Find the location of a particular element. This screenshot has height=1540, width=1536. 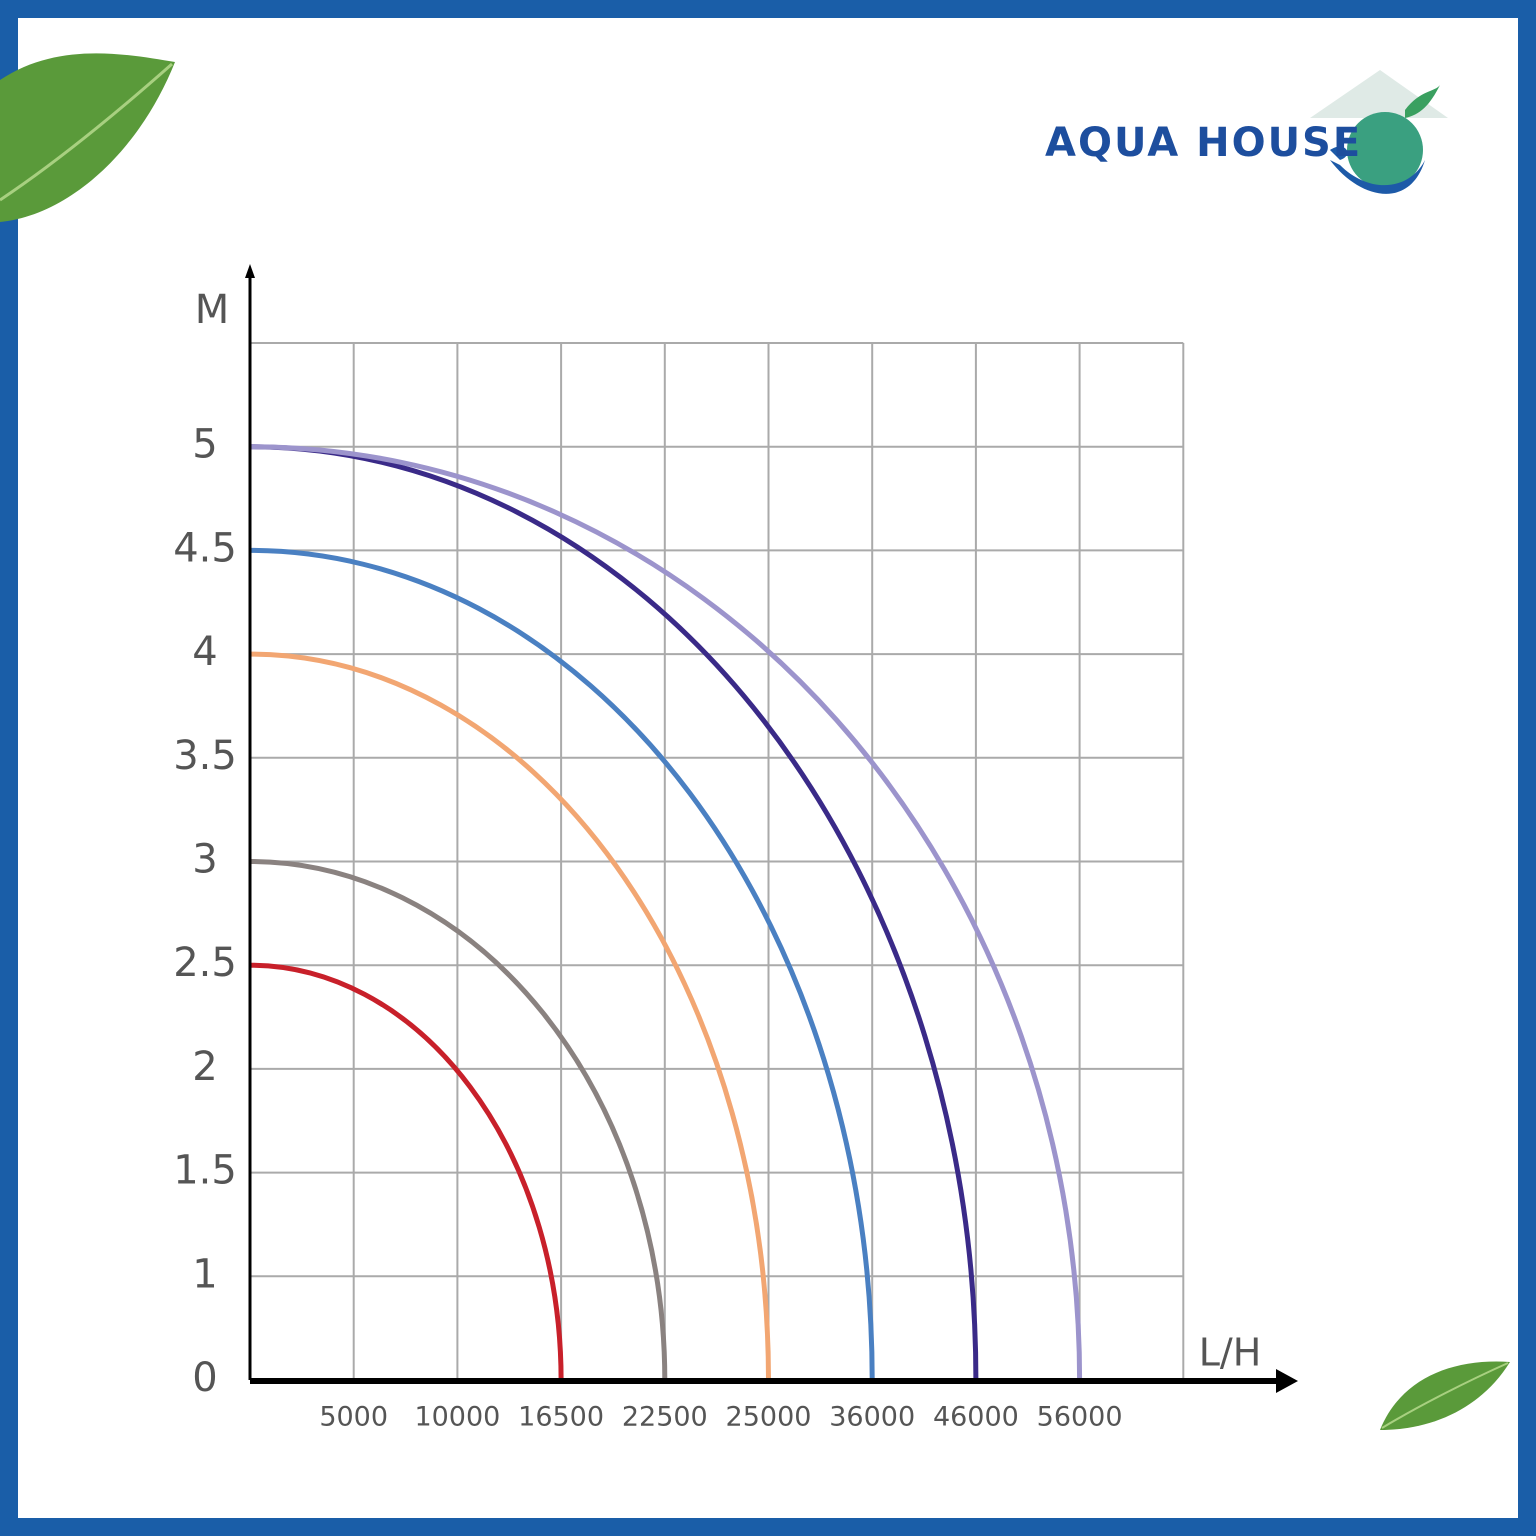

y-axis-label: M is located at coordinates (212, 310).